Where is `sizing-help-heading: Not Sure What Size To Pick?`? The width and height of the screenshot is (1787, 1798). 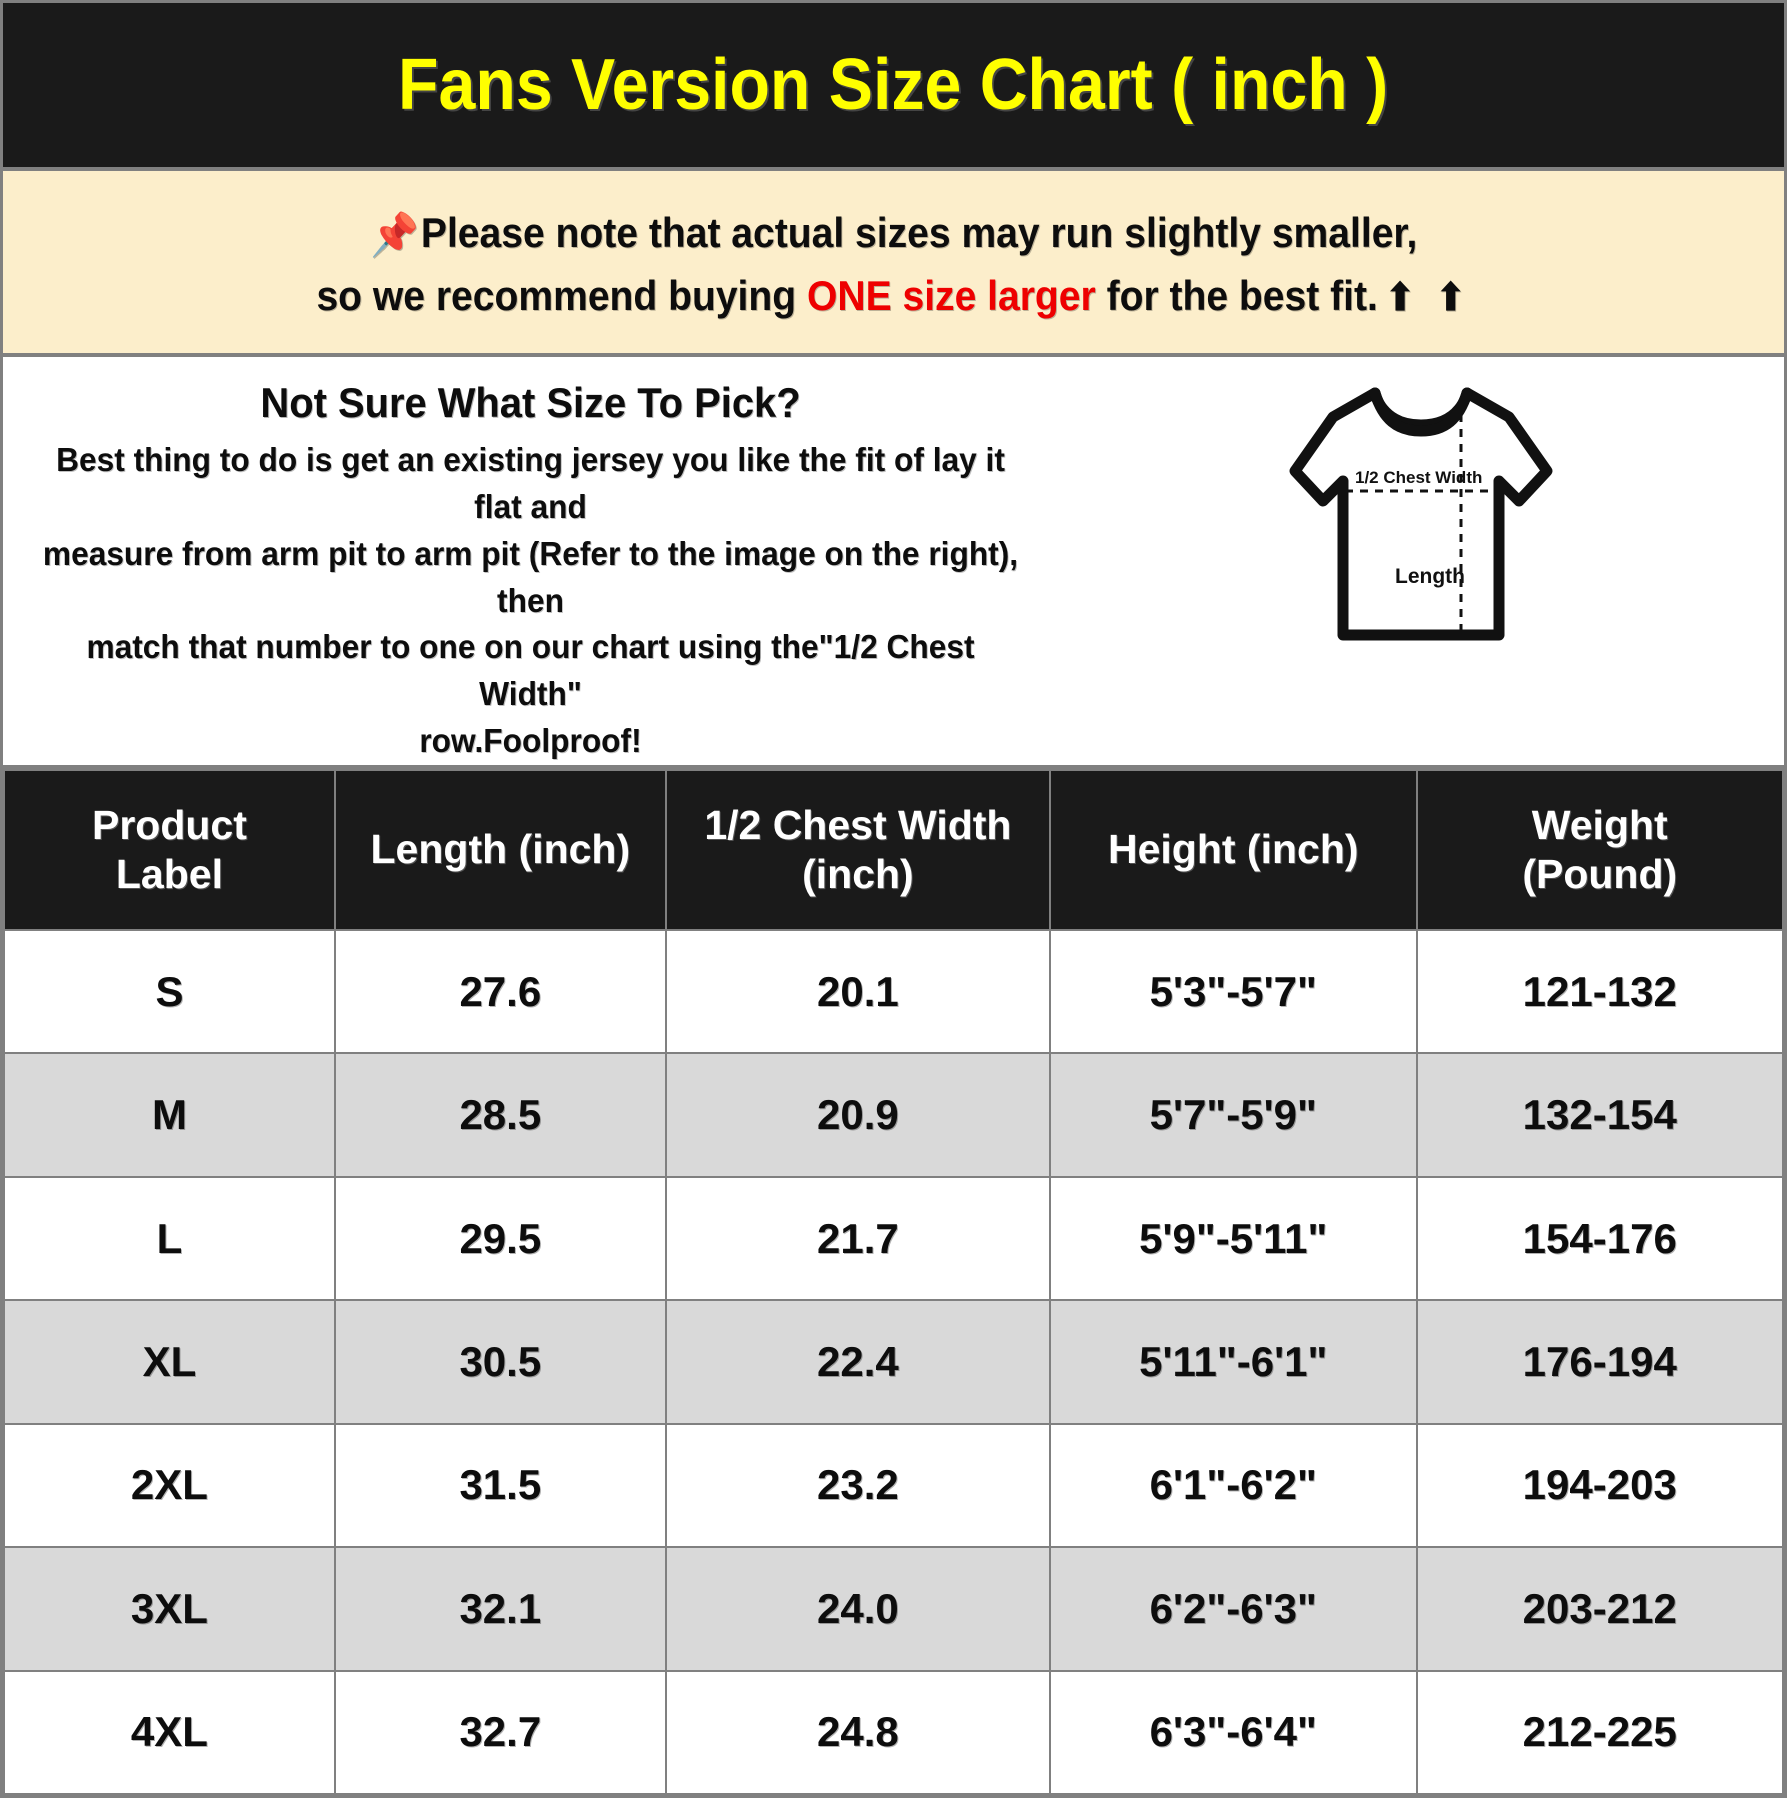
sizing-help-heading: Not Sure What Size To Pick? is located at coordinates (530, 402).